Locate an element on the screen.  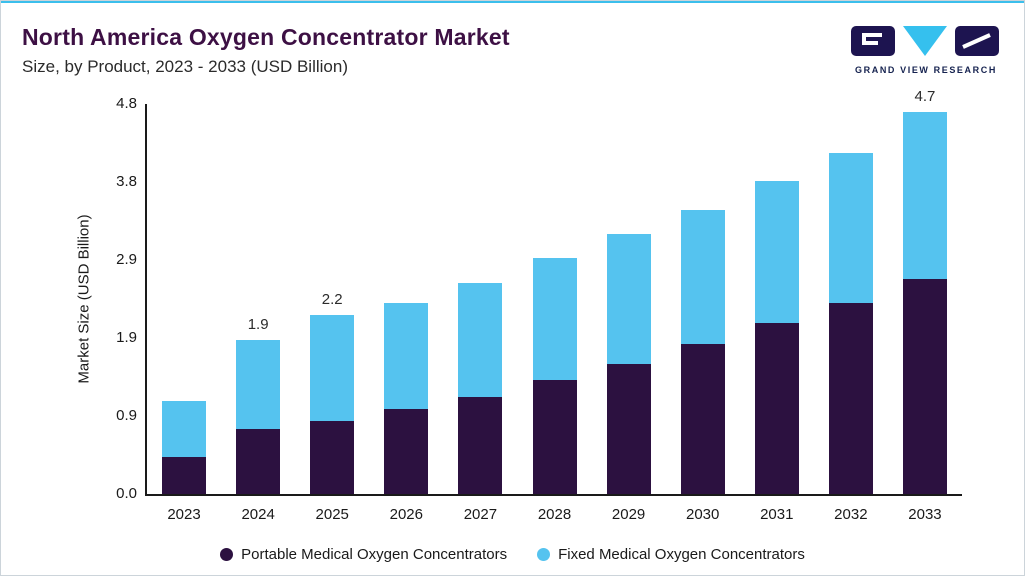
x-tick-label-2023: 2023 is located at coordinates (184, 514).